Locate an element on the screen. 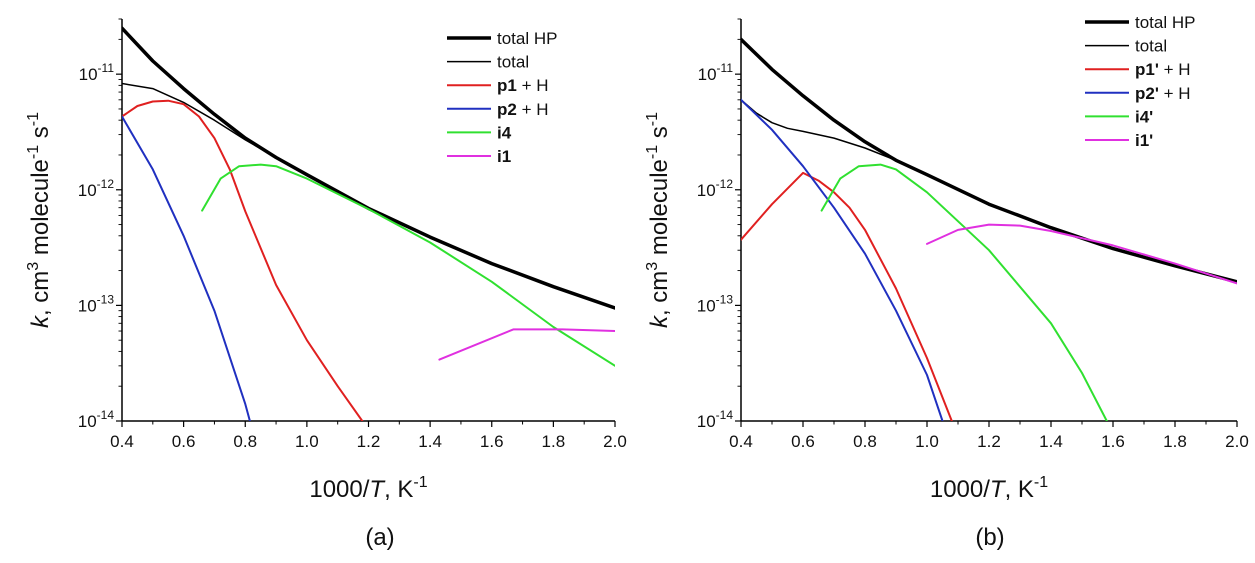 The image size is (1255, 563). legend-label-i1: i1' is located at coordinates (1144, 140).